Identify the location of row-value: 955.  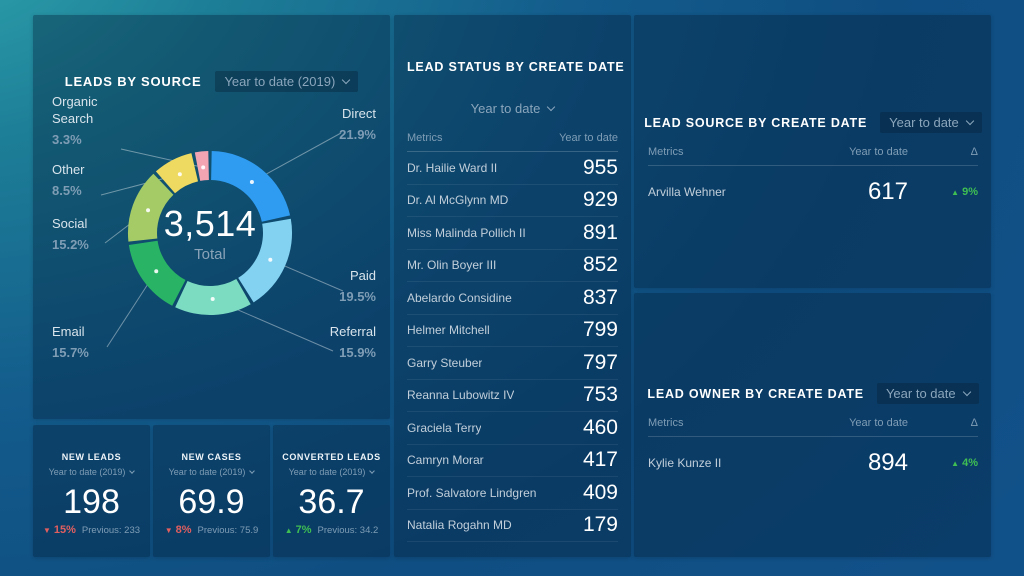
(600, 167).